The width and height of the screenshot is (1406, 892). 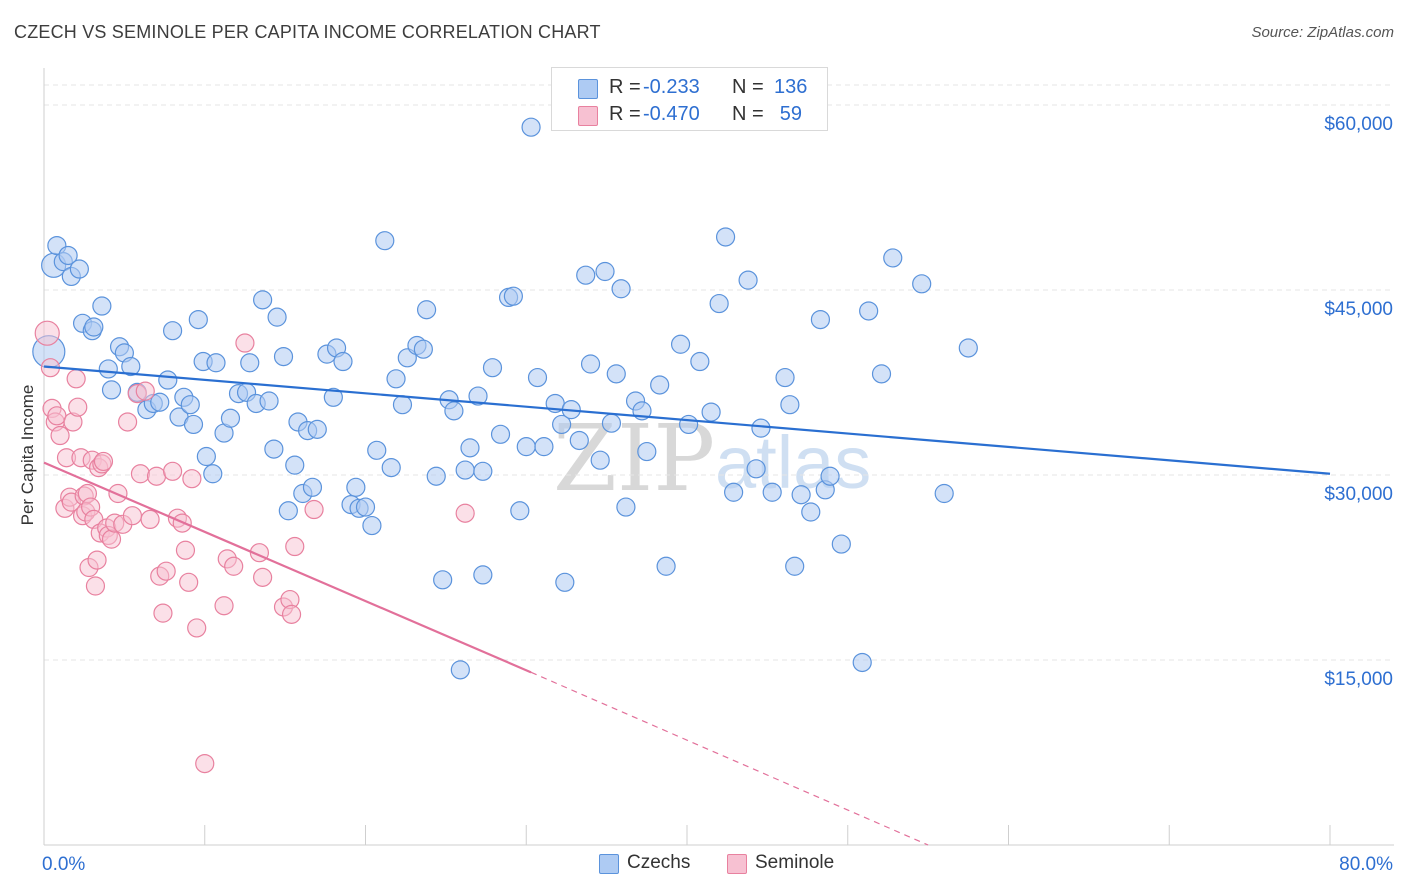 I want to click on y-tick-label: $60,000, so click(x=1358, y=124).